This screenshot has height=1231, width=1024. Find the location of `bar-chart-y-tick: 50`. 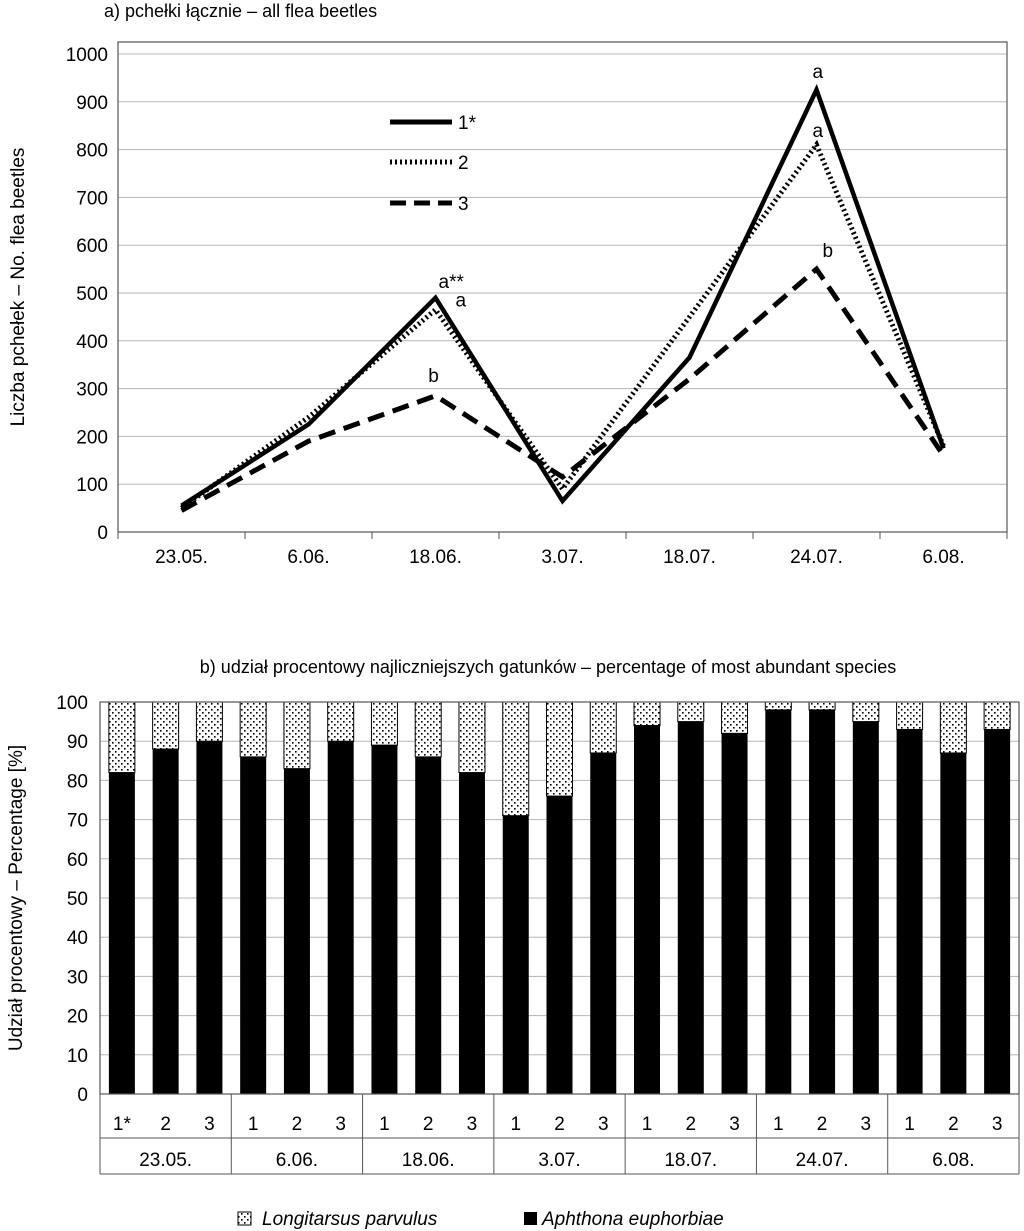

bar-chart-y-tick: 50 is located at coordinates (77, 899).